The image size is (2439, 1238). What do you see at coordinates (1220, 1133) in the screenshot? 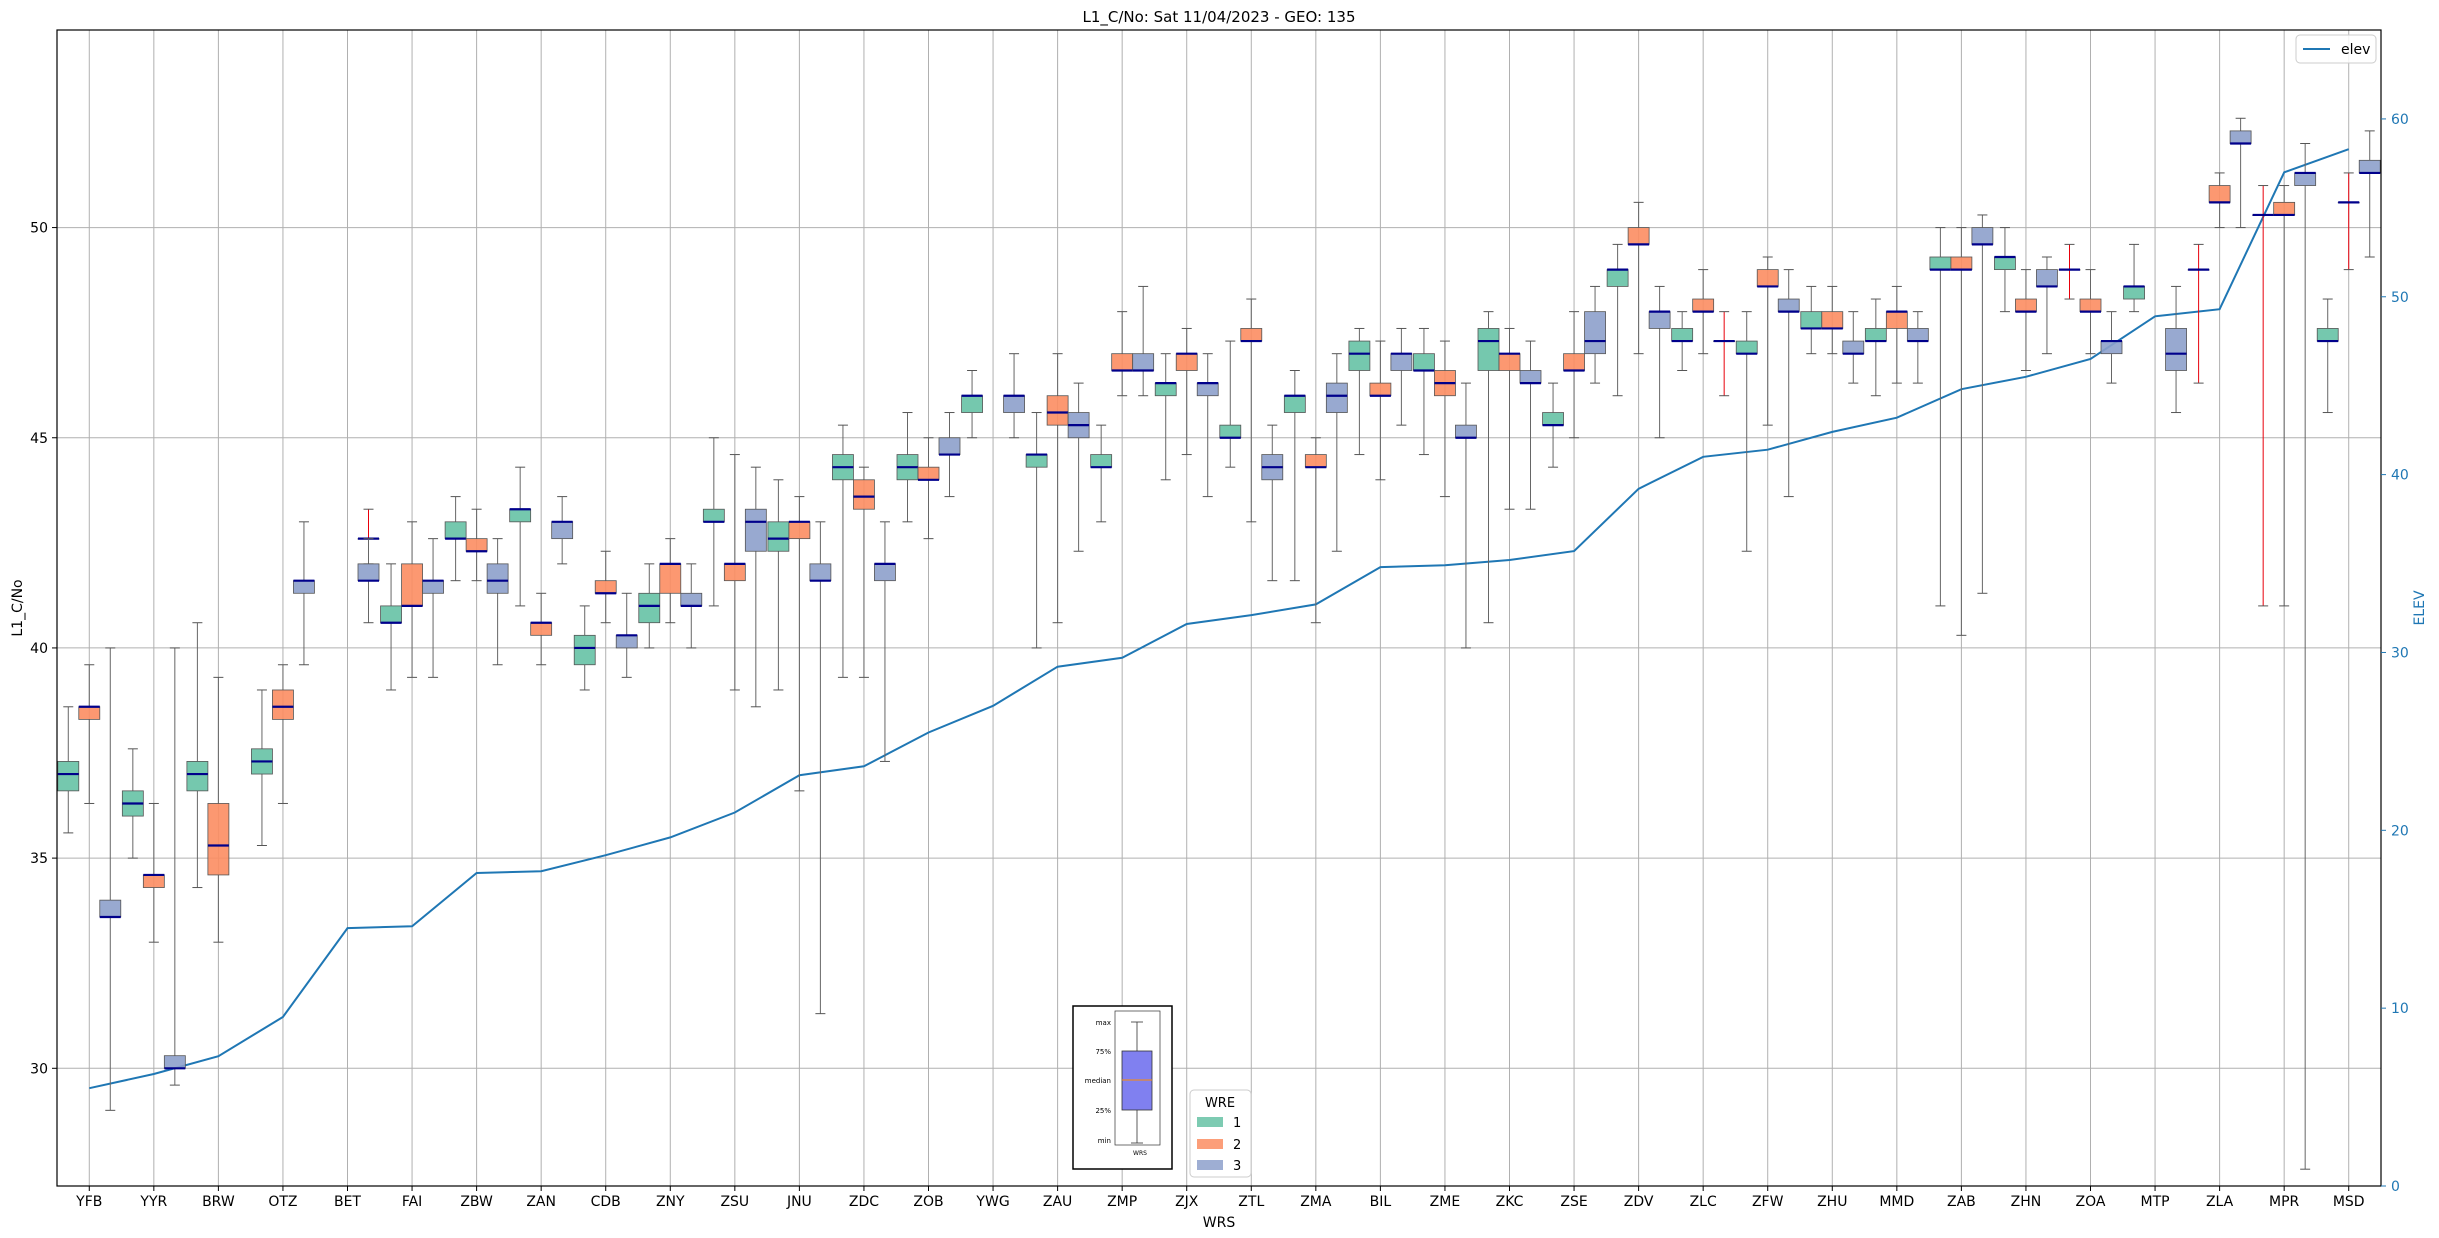
I see `wre-legend-frame` at bounding box center [1220, 1133].